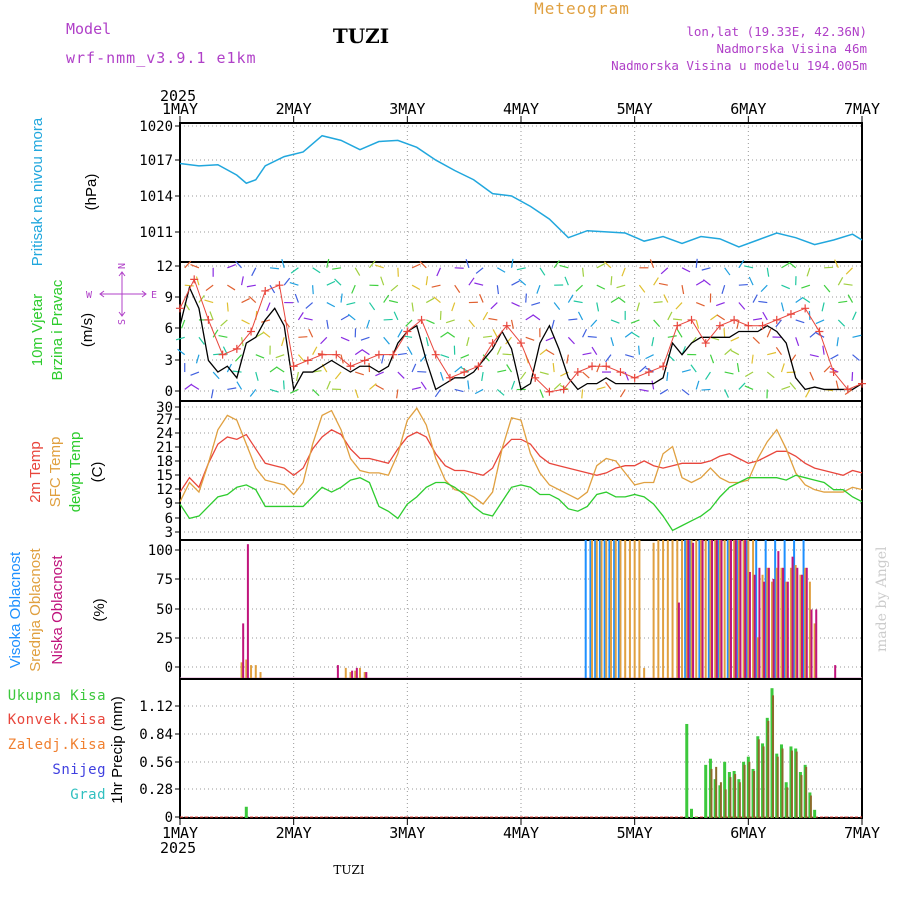  Describe the element at coordinates (882, 599) in the screenshot. I see `watermark: made by Angel` at that location.